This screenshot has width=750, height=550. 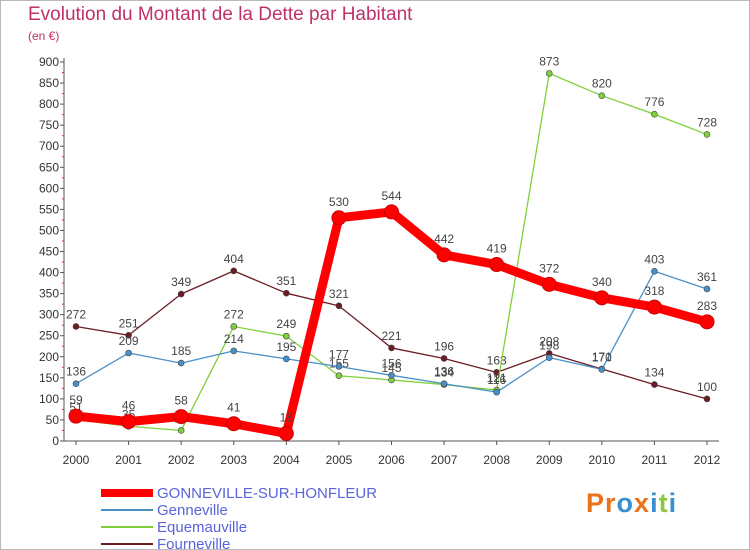 What do you see at coordinates (49, 62) in the screenshot?
I see `y-tick-label: 900` at bounding box center [49, 62].